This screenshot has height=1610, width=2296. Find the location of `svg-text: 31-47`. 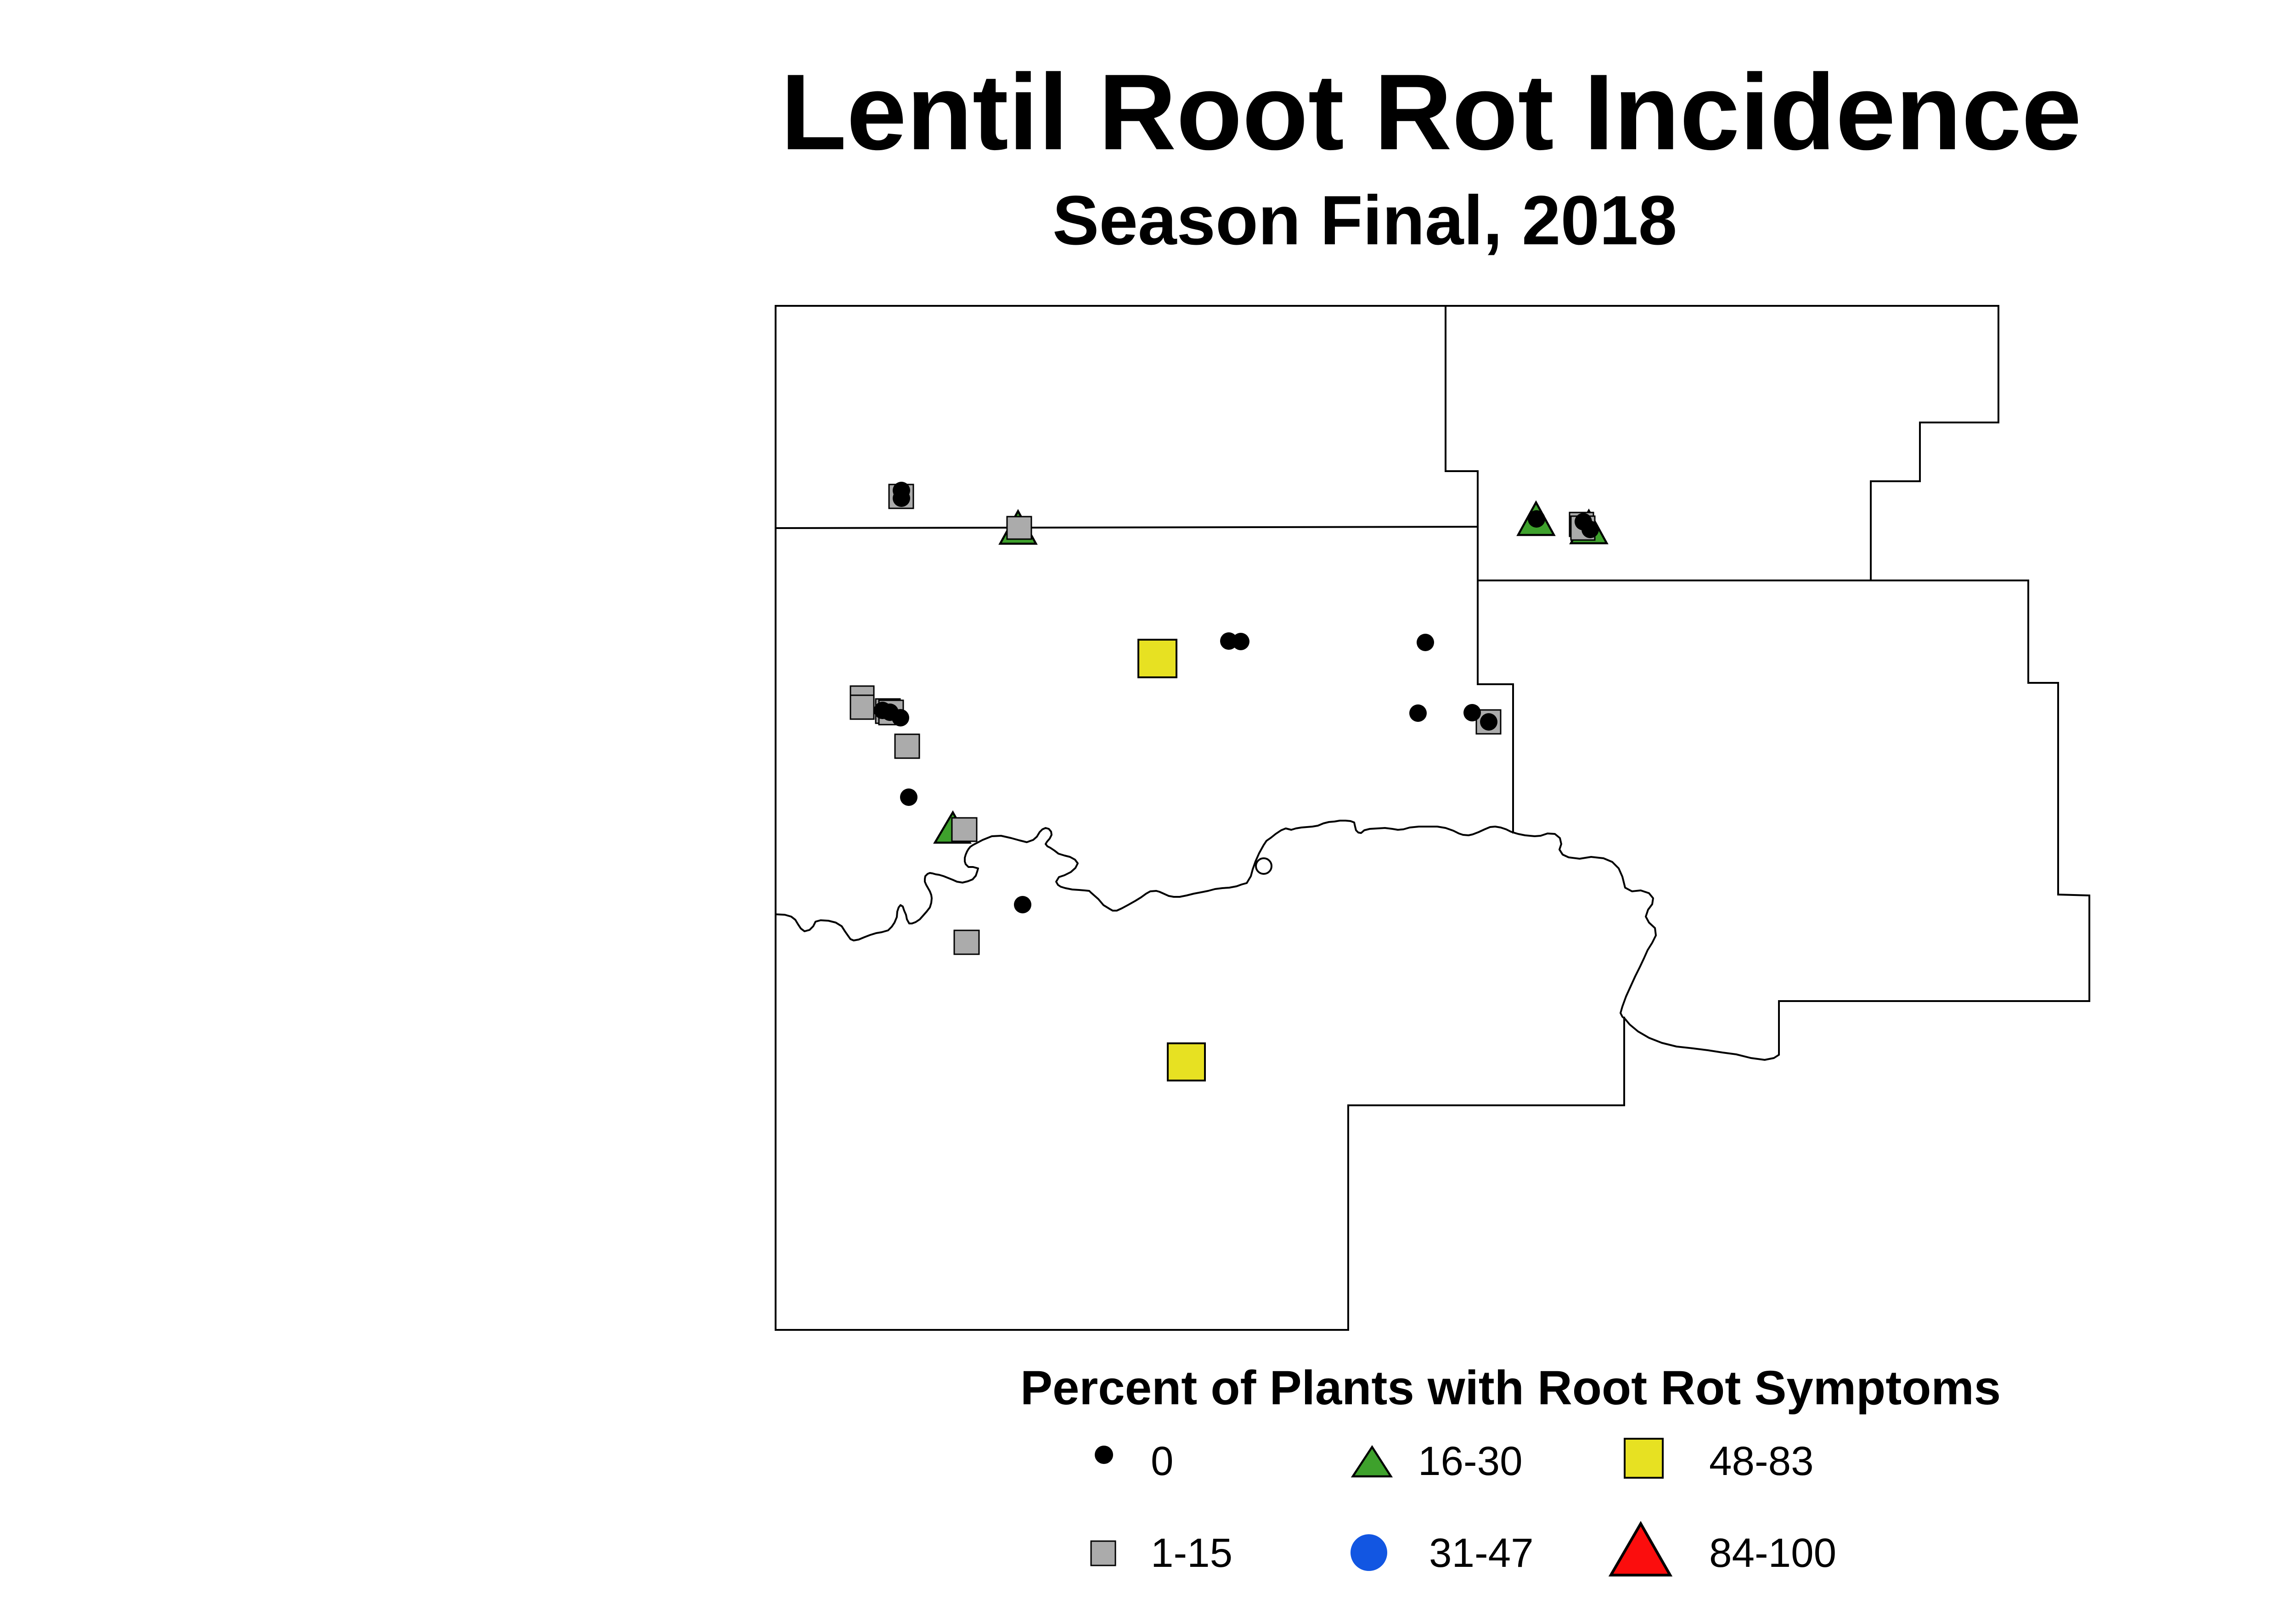

svg-text: 31-47 is located at coordinates (1481, 1553).